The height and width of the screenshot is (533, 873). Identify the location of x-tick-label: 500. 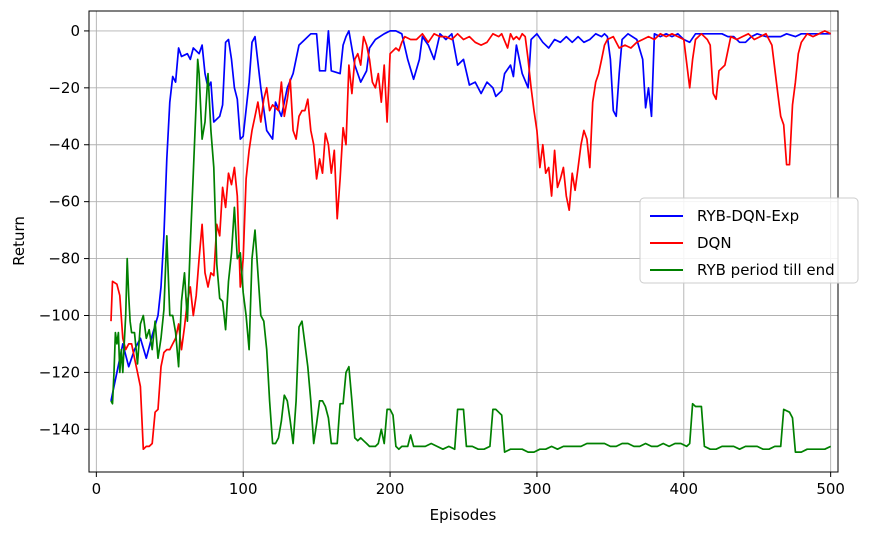
(830, 489).